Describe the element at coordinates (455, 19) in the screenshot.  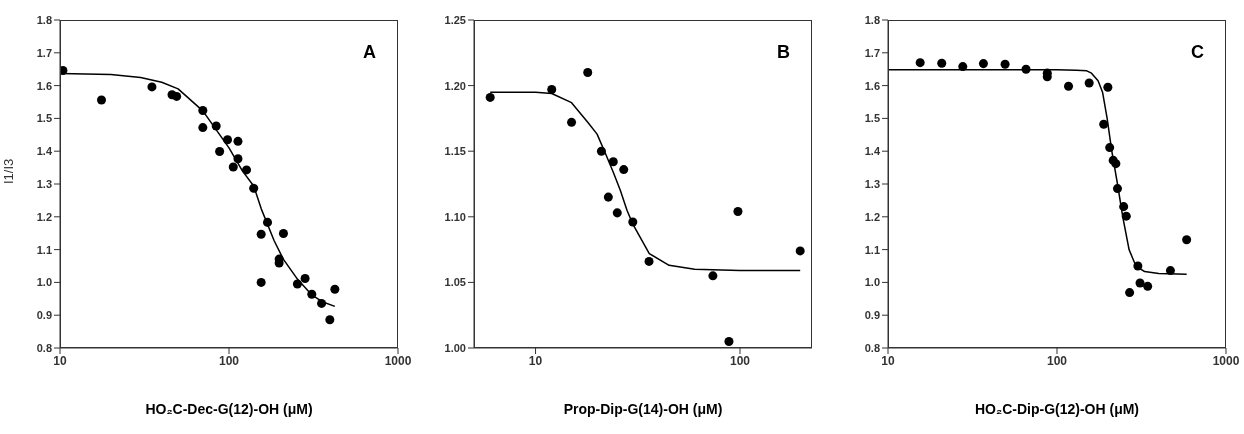
I see `y-tick-label: 1.25` at that location.